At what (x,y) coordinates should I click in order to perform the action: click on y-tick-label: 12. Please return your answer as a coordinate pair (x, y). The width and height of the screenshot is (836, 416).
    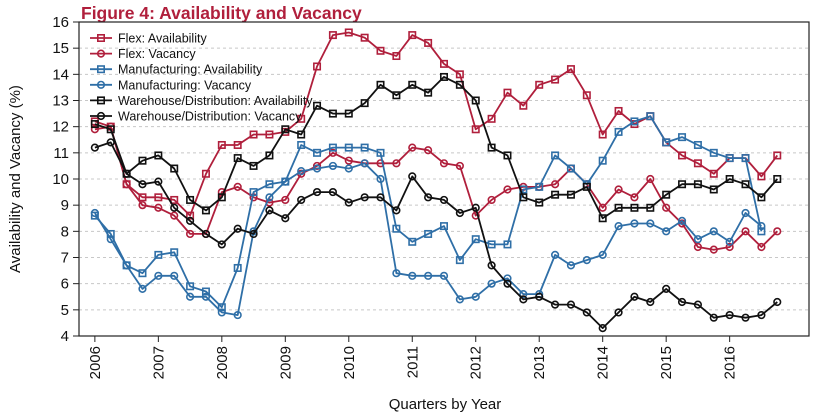
    Looking at the image, I should click on (60, 127).